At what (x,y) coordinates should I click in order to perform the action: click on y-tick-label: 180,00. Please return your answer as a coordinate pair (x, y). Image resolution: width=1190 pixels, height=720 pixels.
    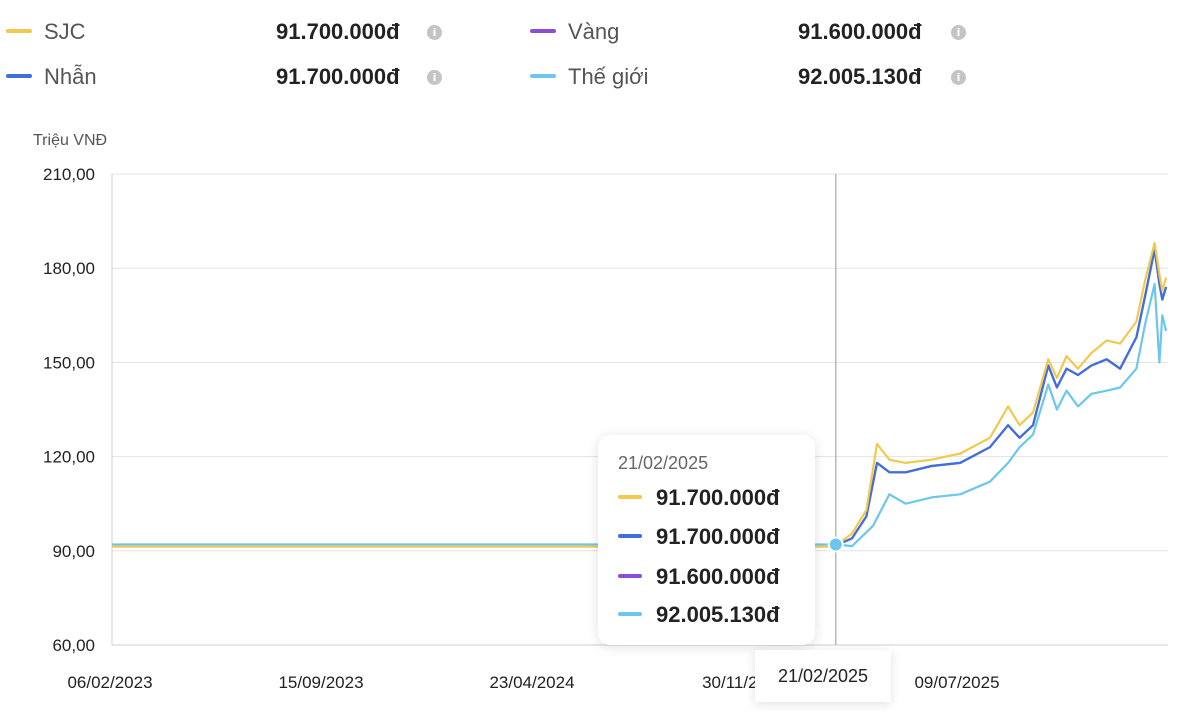
    Looking at the image, I should click on (69, 268).